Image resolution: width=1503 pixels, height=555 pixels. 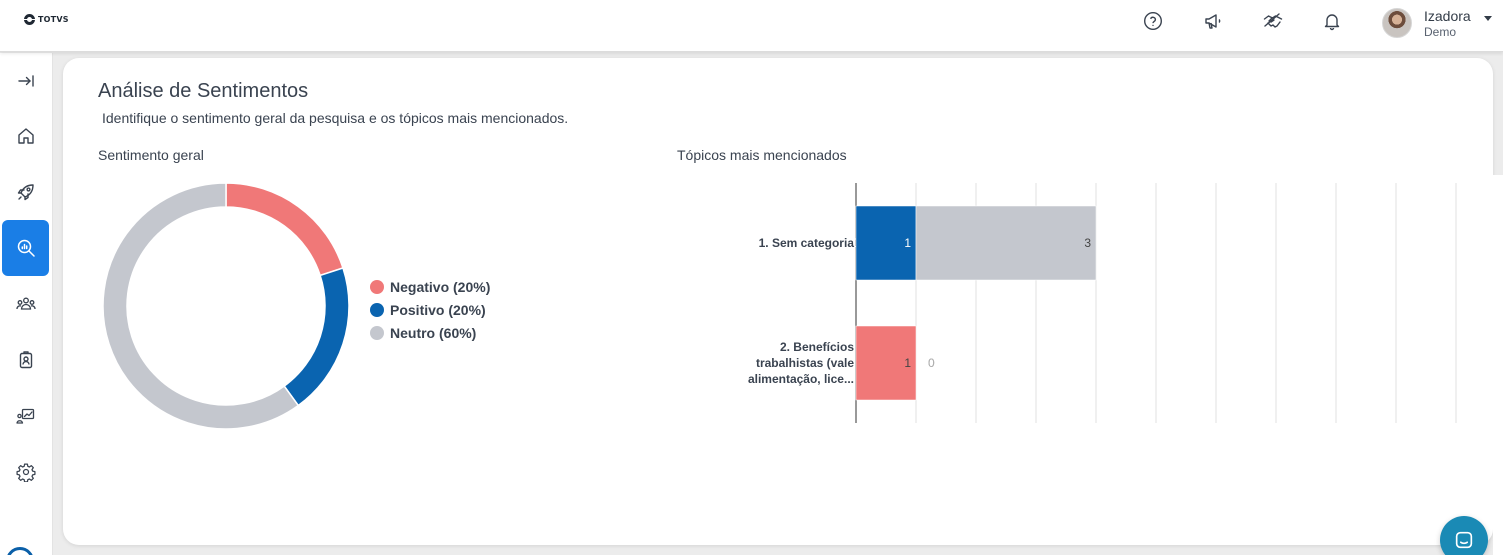 I want to click on sentiment-legend: Negativo (20%) Positivo (20%) Neutro (60%), so click(x=430, y=309).